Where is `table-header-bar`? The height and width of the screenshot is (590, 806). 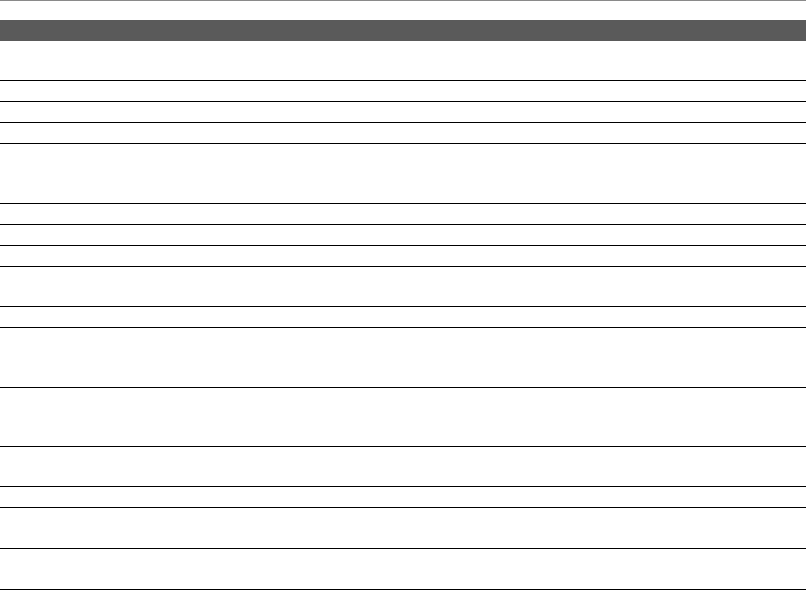
table-header-bar is located at coordinates (403, 30).